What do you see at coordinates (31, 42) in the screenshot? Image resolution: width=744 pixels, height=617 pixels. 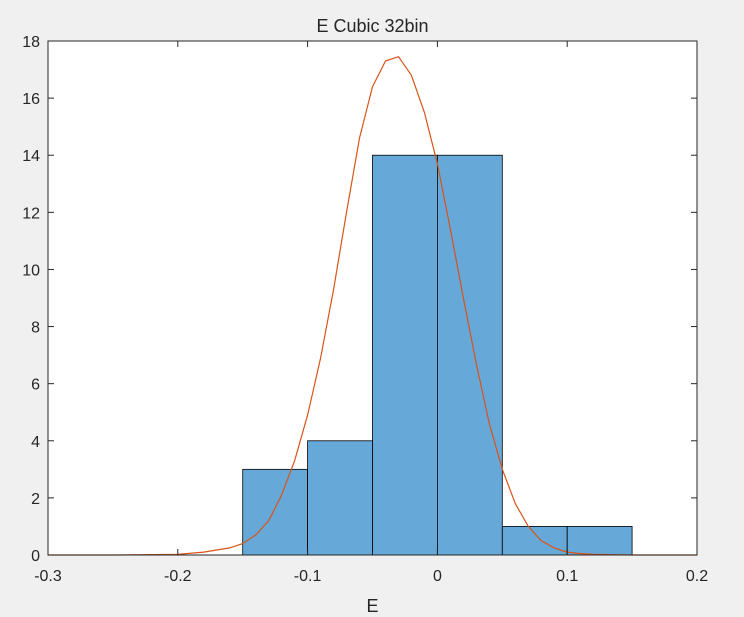 I see `y-tick-label: 18` at bounding box center [31, 42].